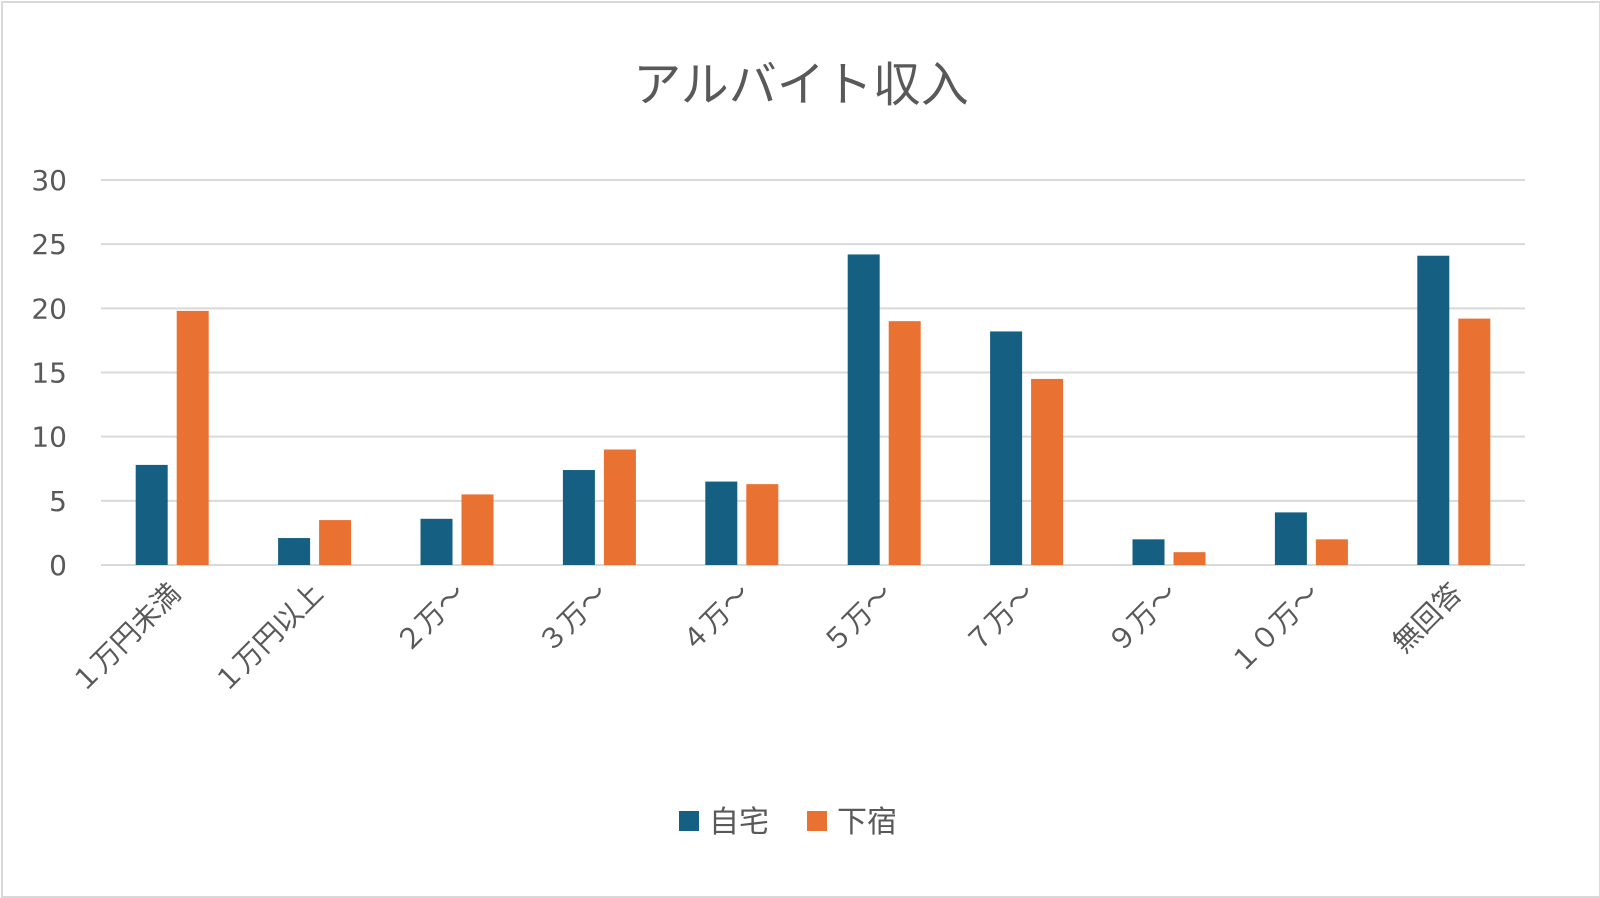  What do you see at coordinates (430, 618) in the screenshot?
I see `x-category-label: ２万～` at bounding box center [430, 618].